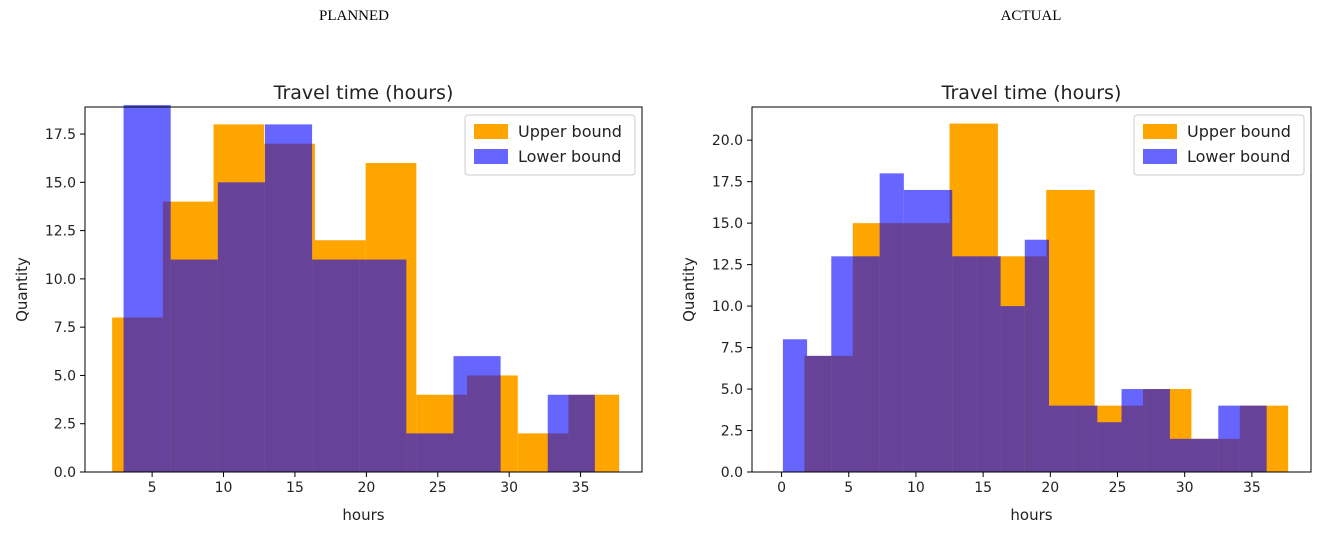  What do you see at coordinates (22, 289) in the screenshot?
I see `y-axis-label: Quantity` at bounding box center [22, 289].